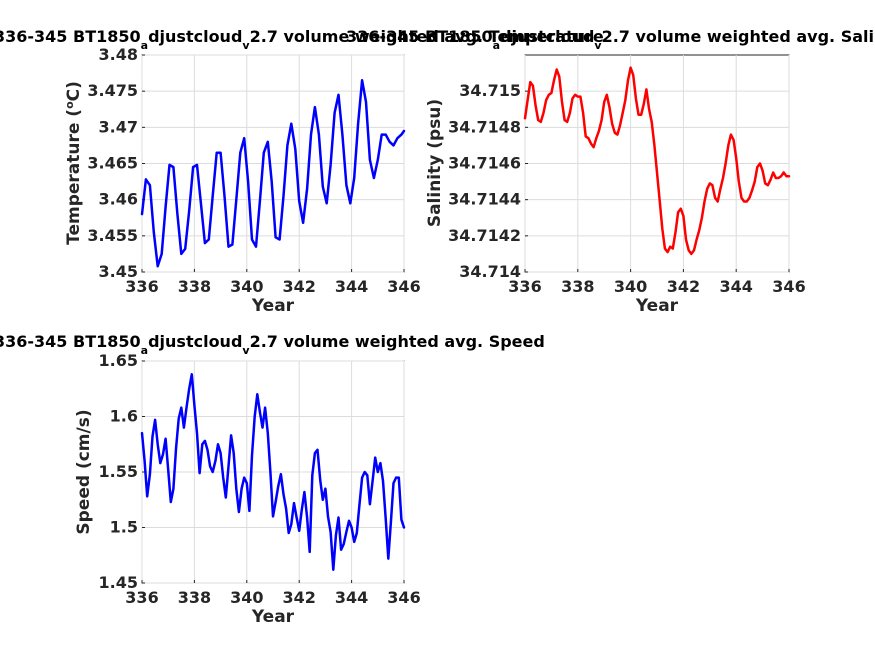 The width and height of the screenshot is (875, 656). I want to click on temperature-xlabel: Year, so click(273, 306).